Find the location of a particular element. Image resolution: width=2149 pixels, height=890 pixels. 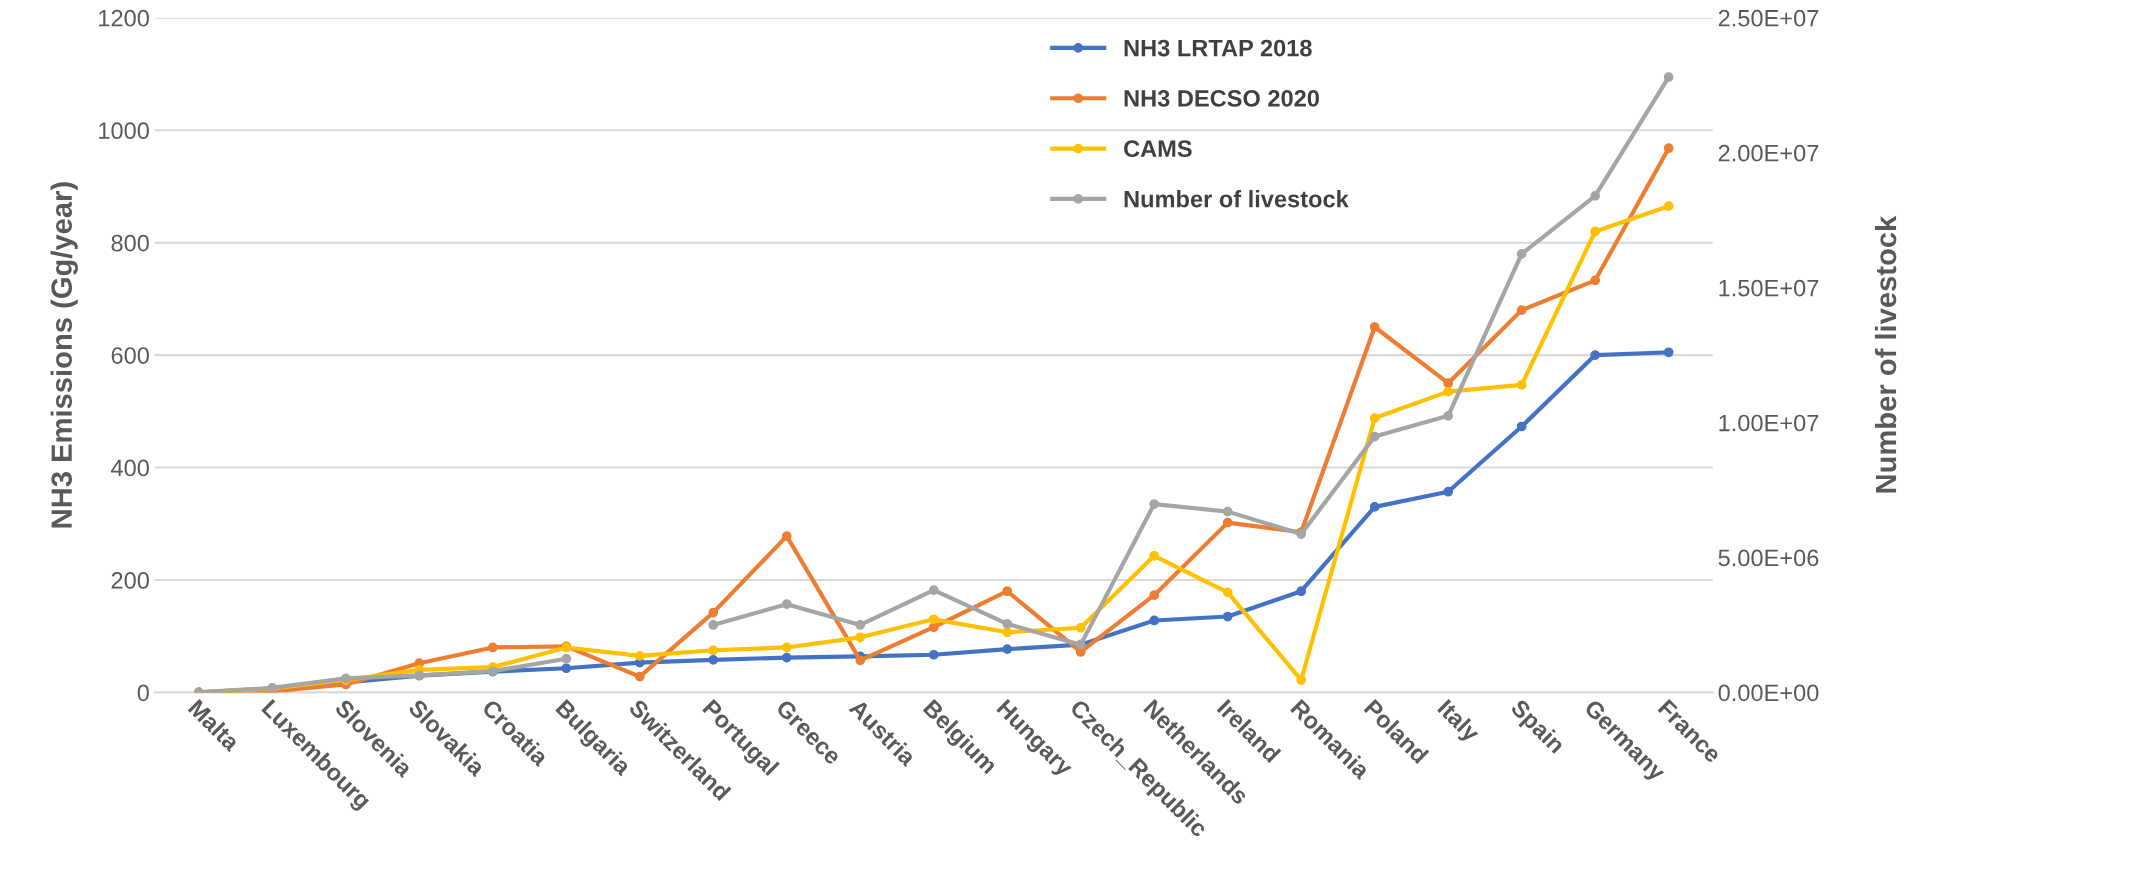

legend-label: Number of livestock is located at coordinates (1236, 199).